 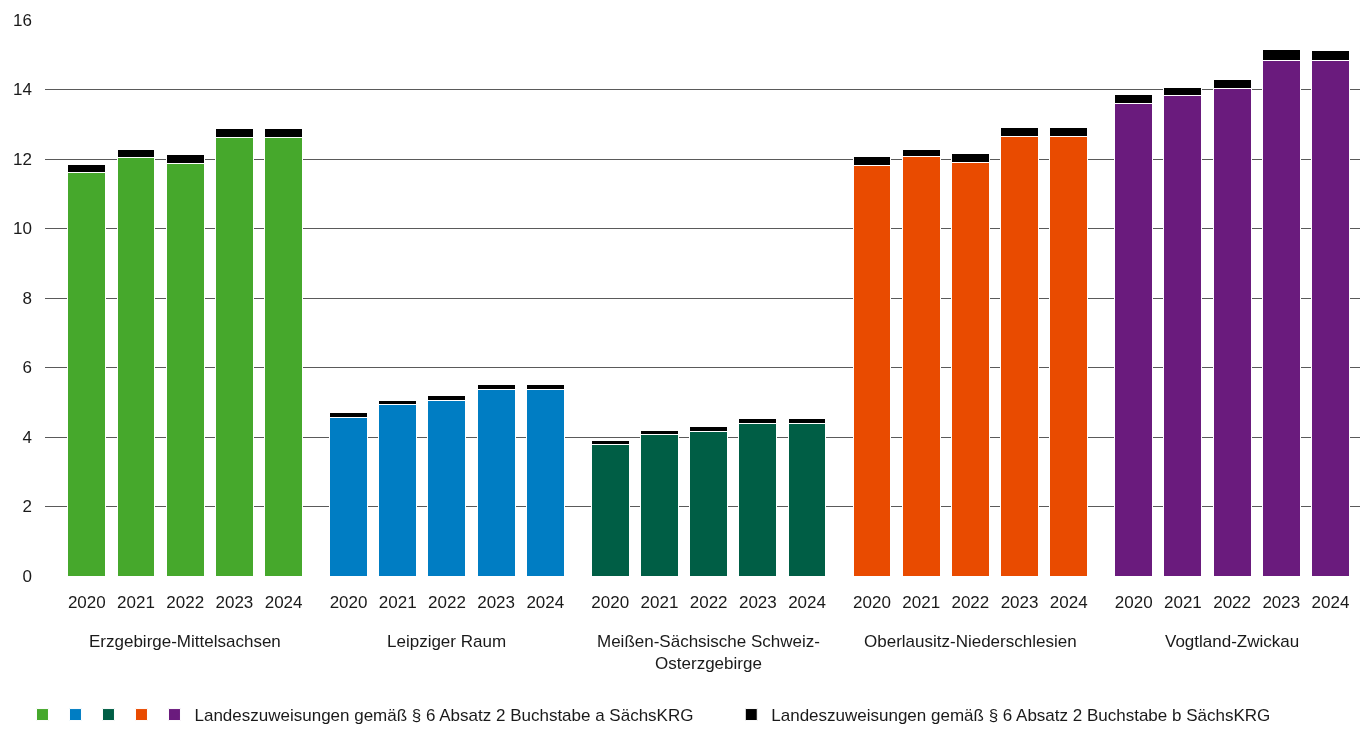 I want to click on y-tick-label: 0, so click(x=27, y=576).